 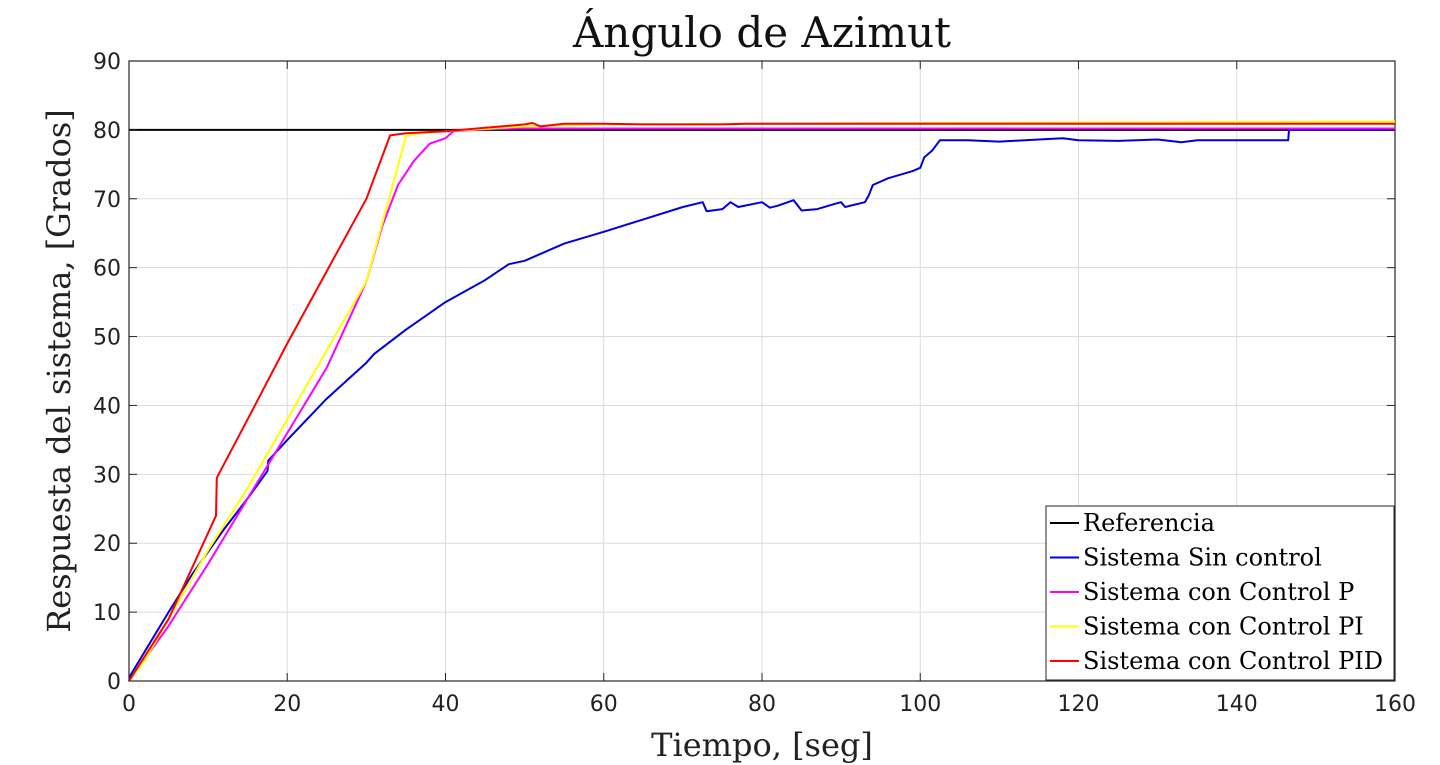 I want to click on legend-item: Sistema Sin control, so click(x=1186, y=558).